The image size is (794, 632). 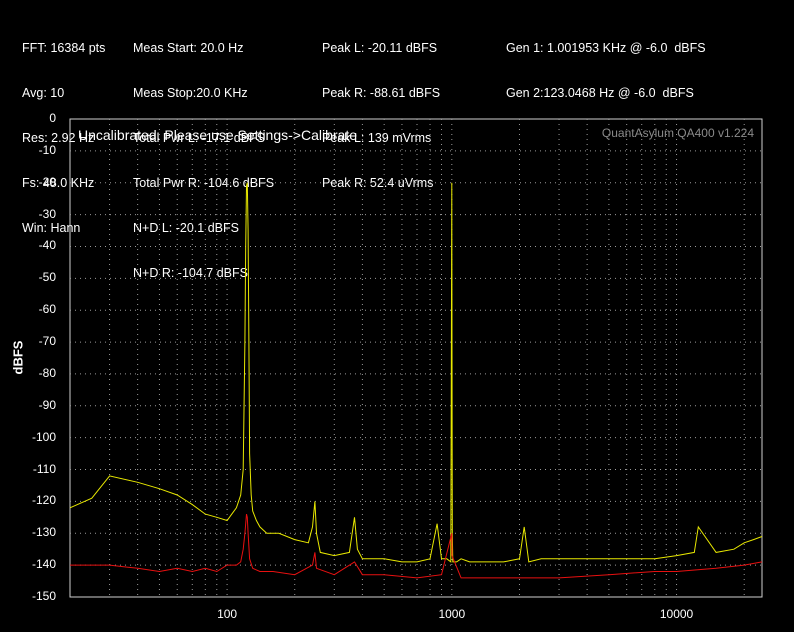 What do you see at coordinates (52, 118) in the screenshot?
I see `y-tick-label: 0` at bounding box center [52, 118].